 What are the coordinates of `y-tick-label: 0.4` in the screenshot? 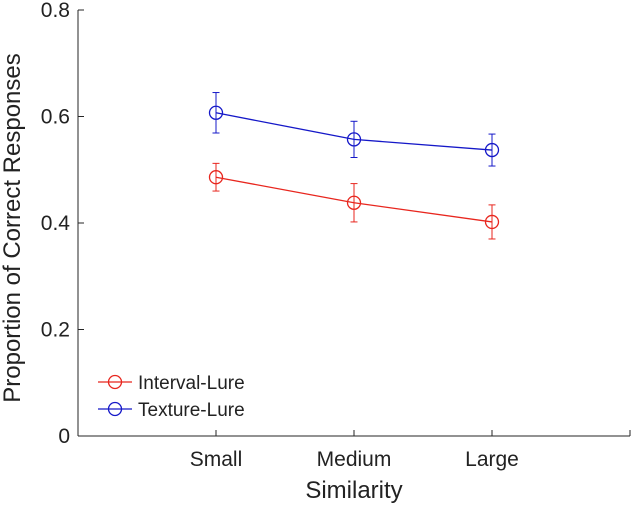 It's located at (56, 223).